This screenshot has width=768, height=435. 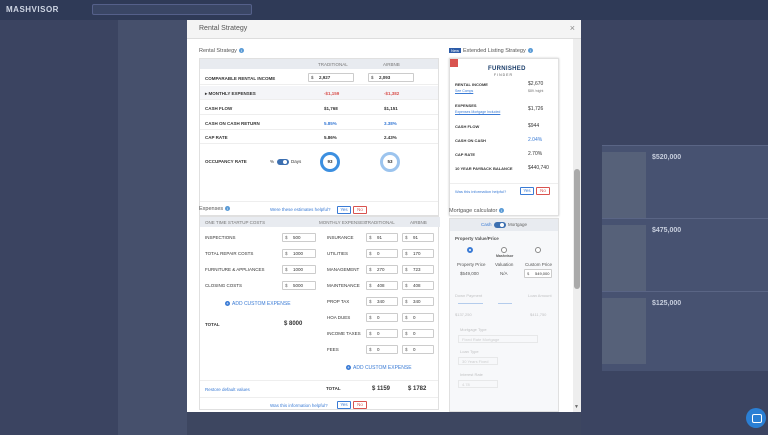 What do you see at coordinates (505, 303) in the screenshot?
I see `loan-slider` at bounding box center [505, 303].